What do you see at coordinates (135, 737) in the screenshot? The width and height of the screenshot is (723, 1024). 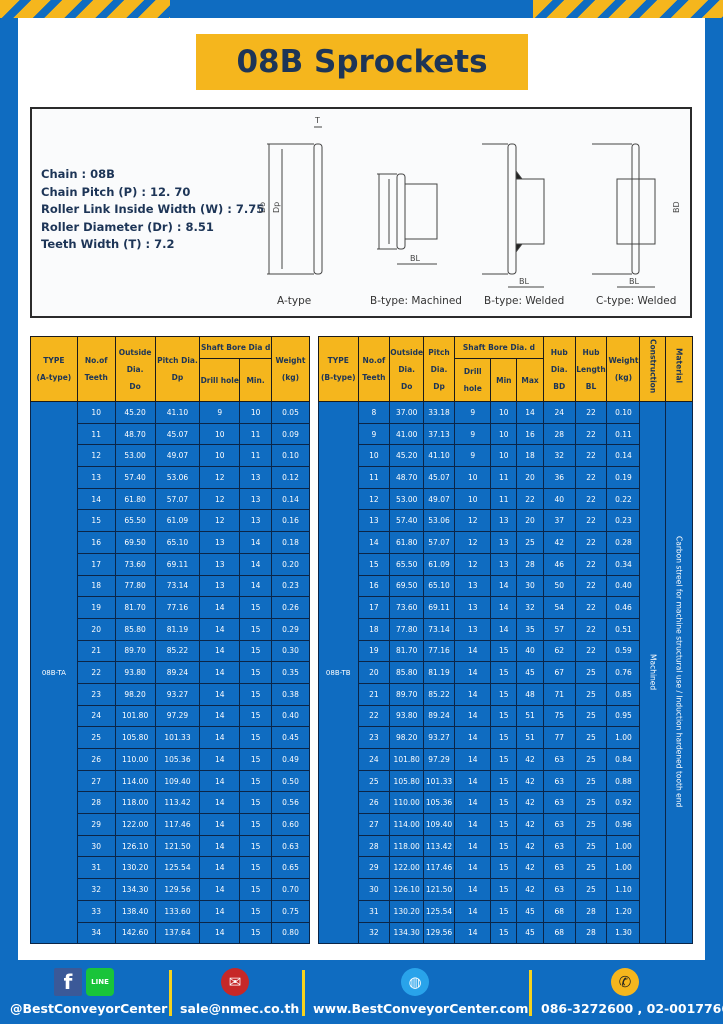 I see `table-cell: 105.80` at bounding box center [135, 737].